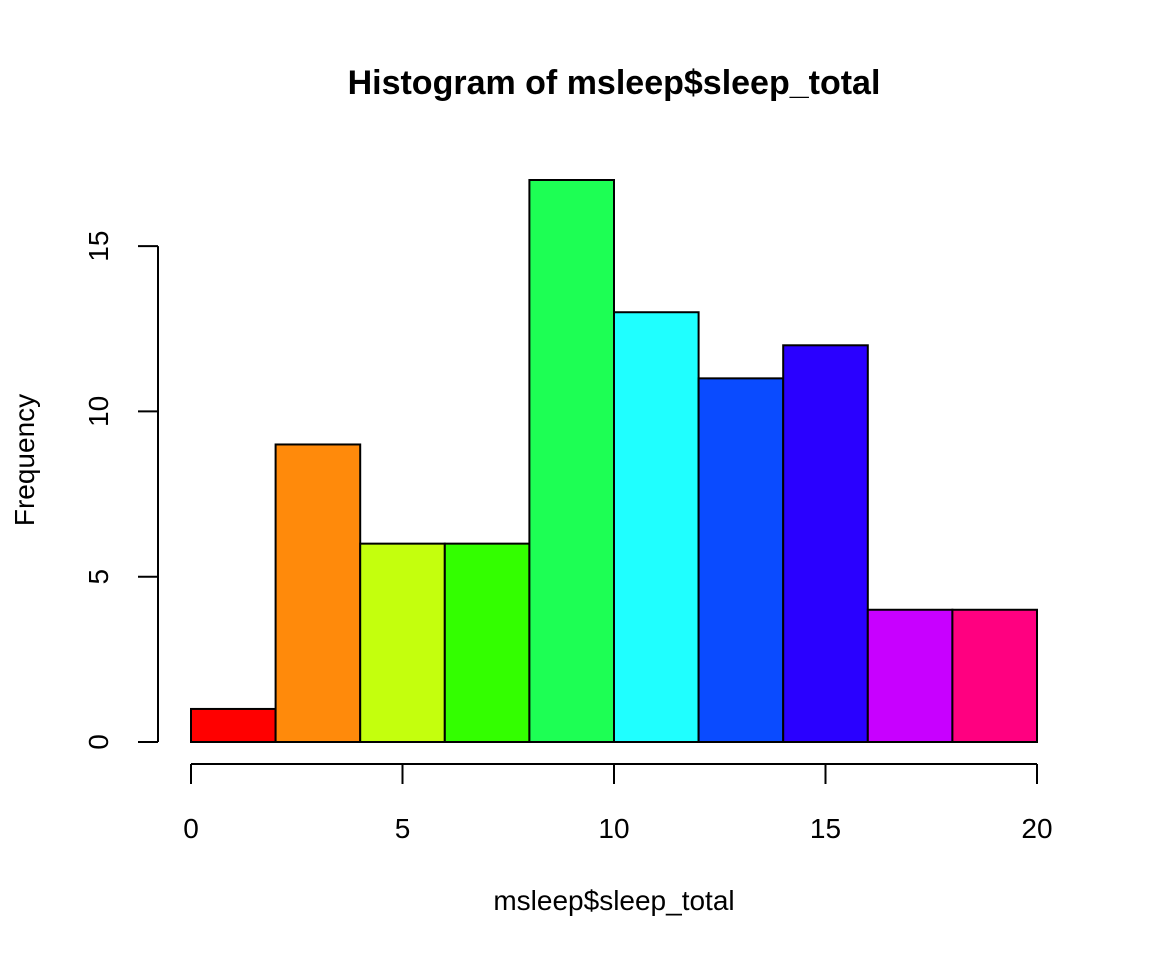 The height and width of the screenshot is (960, 1152). Describe the element at coordinates (613, 900) in the screenshot. I see `x-axis-label: msleep$sleep_total` at that location.